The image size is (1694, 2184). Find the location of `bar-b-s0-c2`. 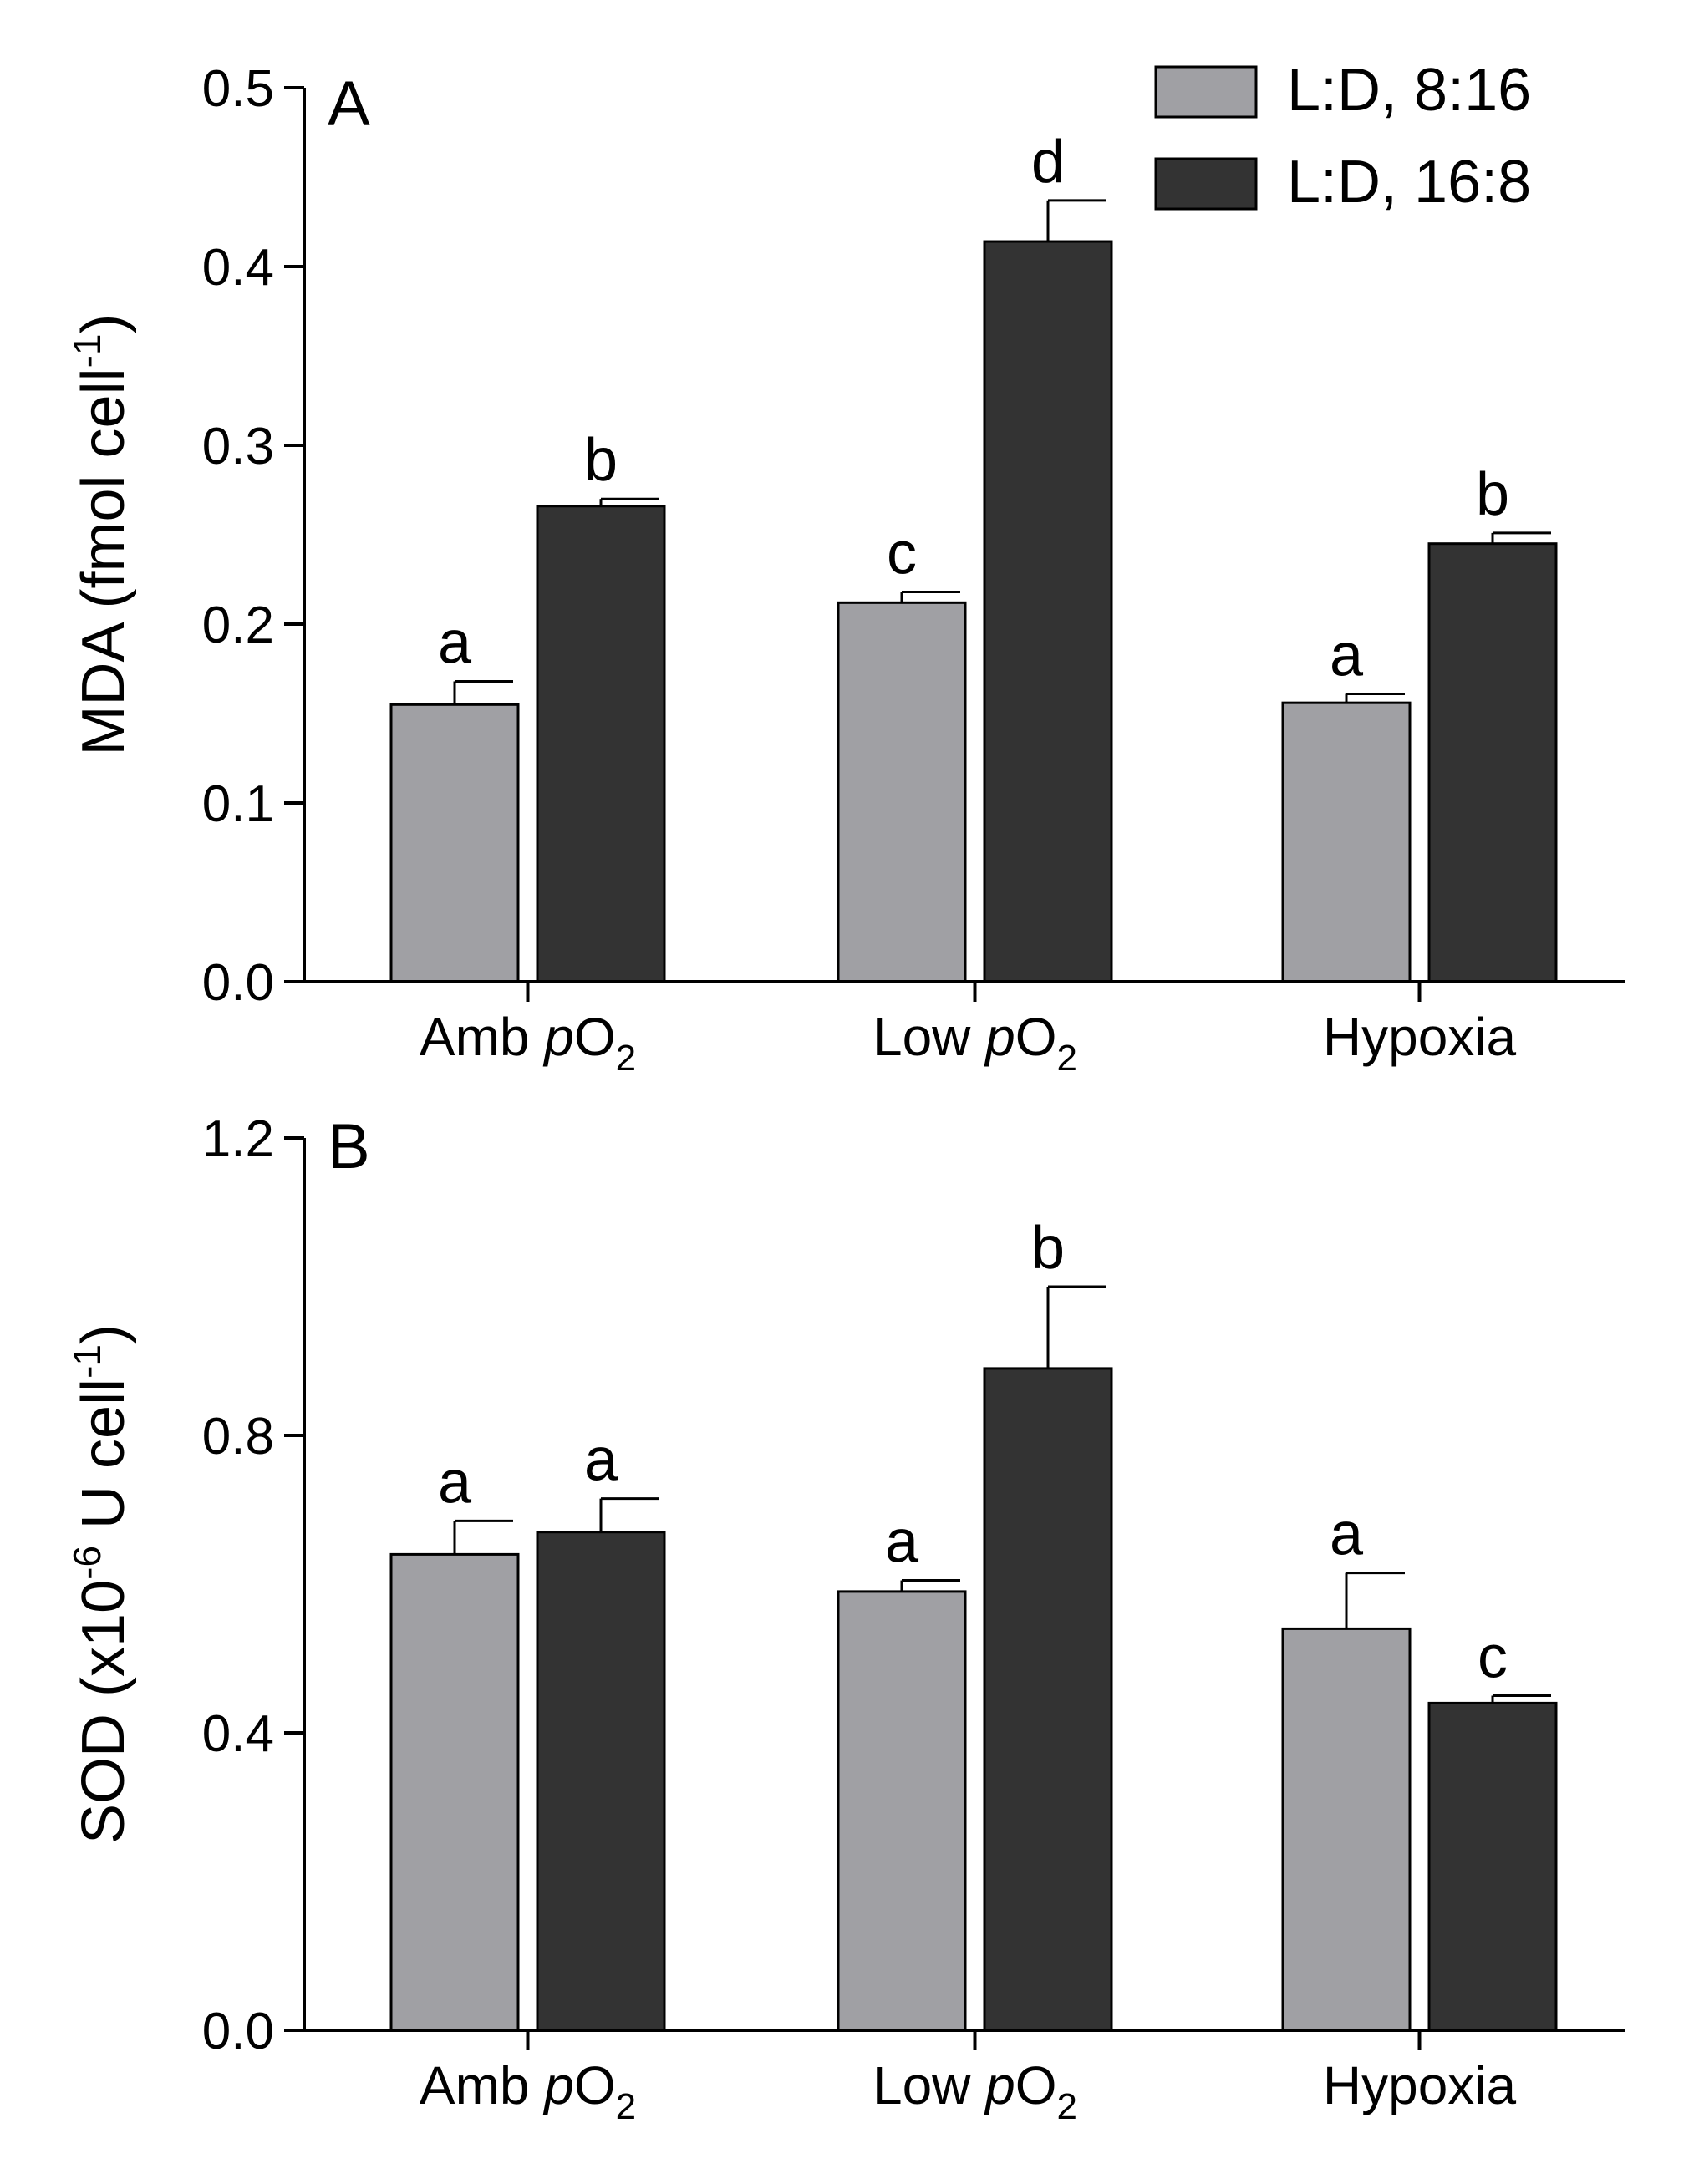

bar-b-s0-c2 is located at coordinates (1346, 1829).